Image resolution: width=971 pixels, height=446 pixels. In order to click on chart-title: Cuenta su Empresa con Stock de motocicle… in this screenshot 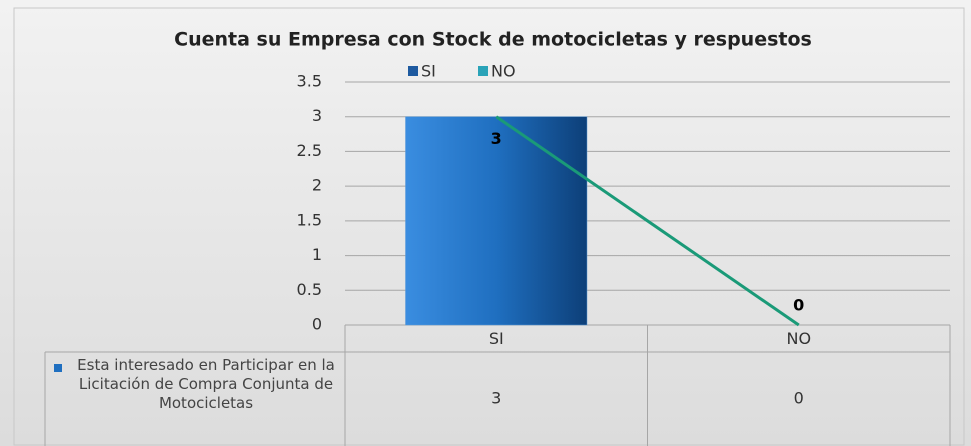, I will do `click(493, 40)`.